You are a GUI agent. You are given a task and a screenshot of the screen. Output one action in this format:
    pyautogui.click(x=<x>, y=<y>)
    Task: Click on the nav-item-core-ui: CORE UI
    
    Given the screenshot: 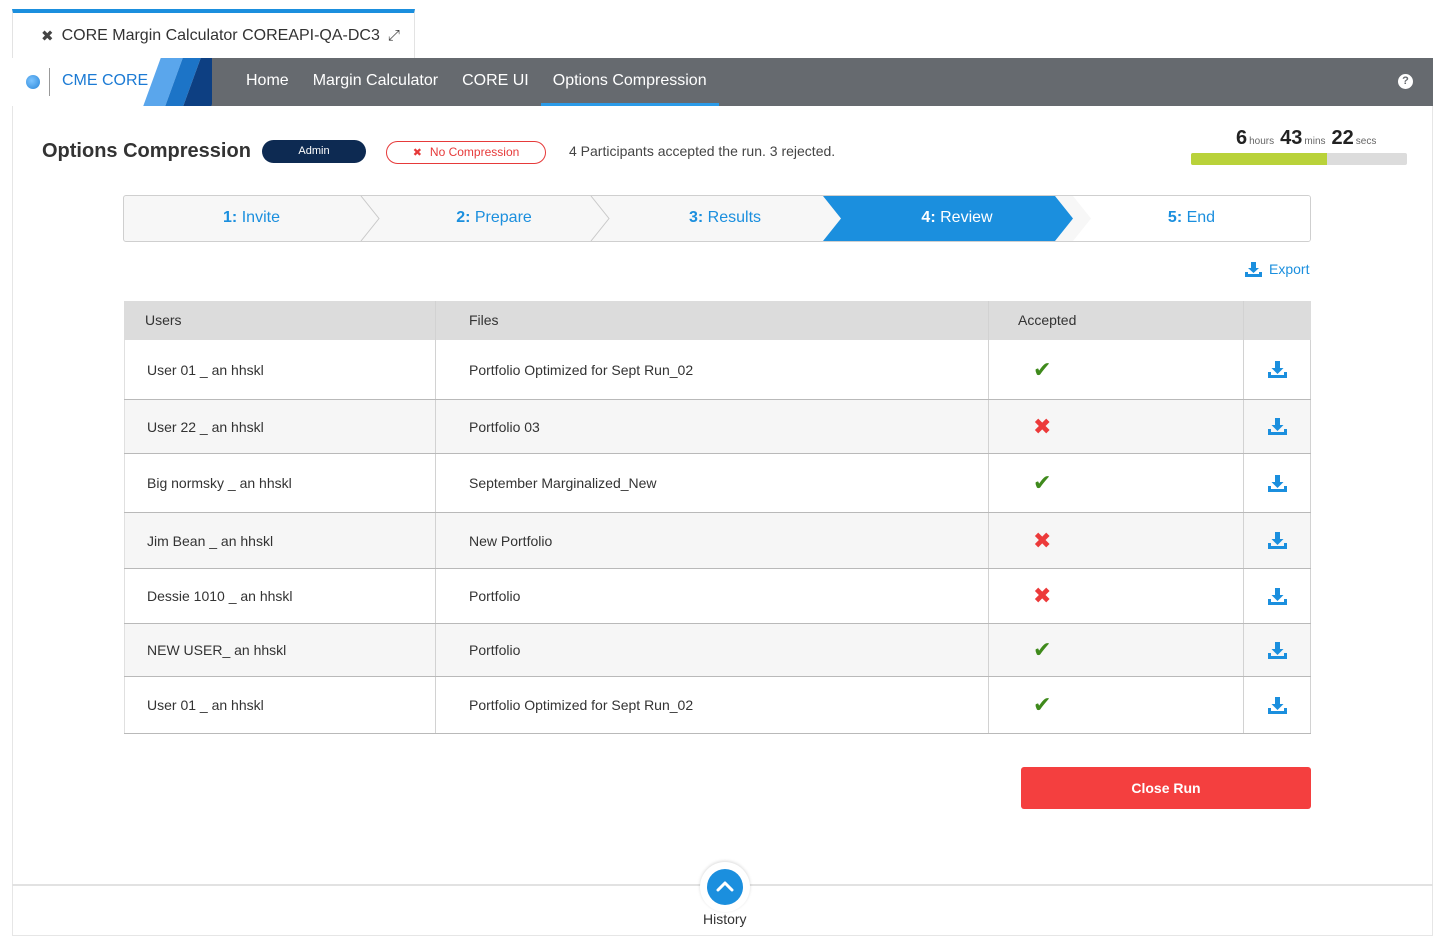 What is the action you would take?
    pyautogui.click(x=495, y=80)
    